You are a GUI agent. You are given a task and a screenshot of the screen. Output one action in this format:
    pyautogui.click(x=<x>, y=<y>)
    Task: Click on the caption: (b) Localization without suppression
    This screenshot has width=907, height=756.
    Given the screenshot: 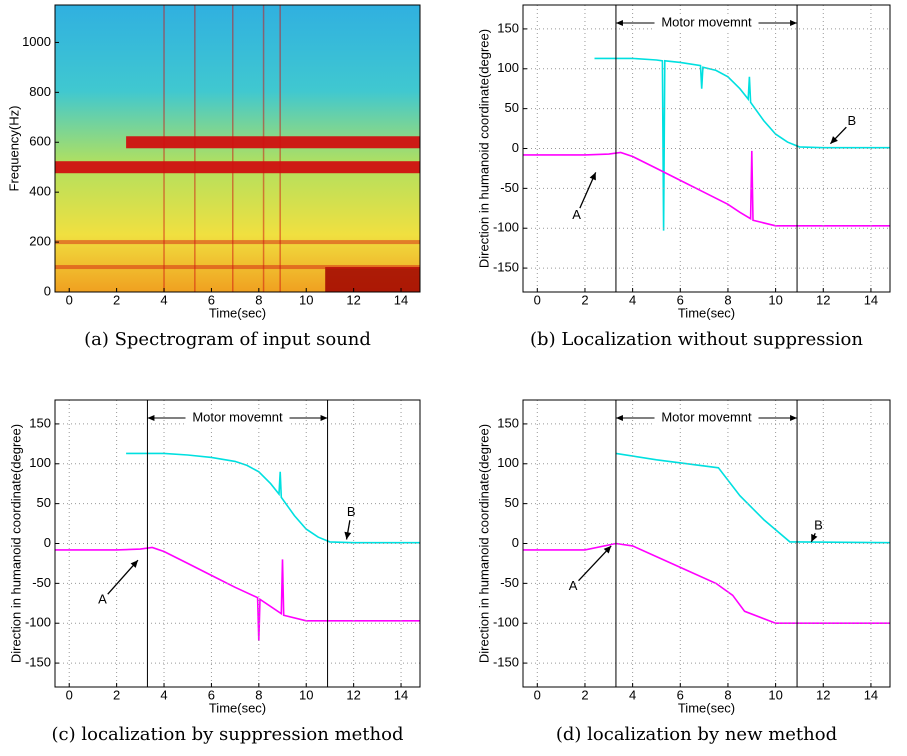 What is the action you would take?
    pyautogui.click(x=696, y=339)
    